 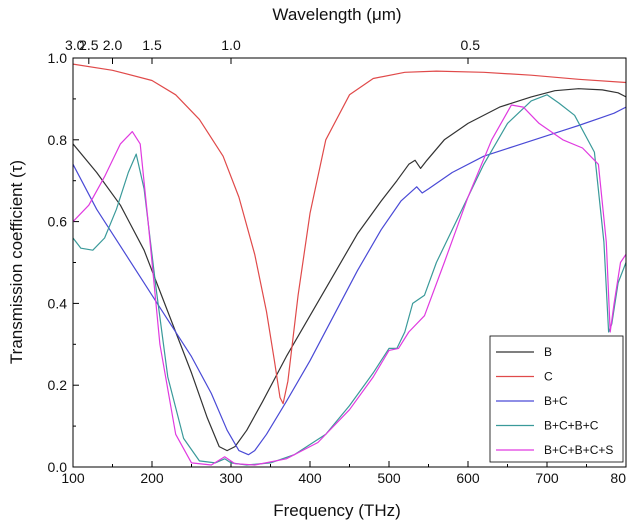 I want to click on top-tick-label: 2.5, so click(x=89, y=45).